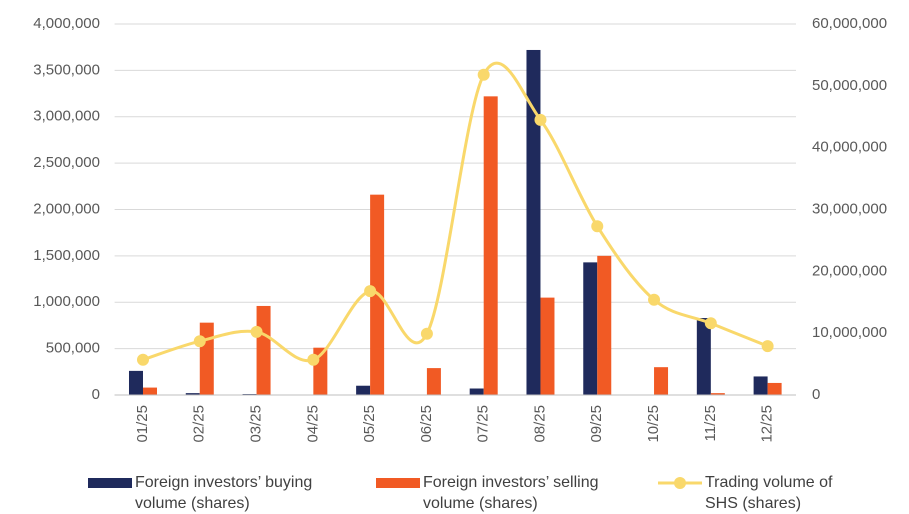 Image resolution: width=909 pixels, height=514 pixels. Describe the element at coordinates (66, 255) in the screenshot. I see `y-tick-label: 1,500,000` at that location.